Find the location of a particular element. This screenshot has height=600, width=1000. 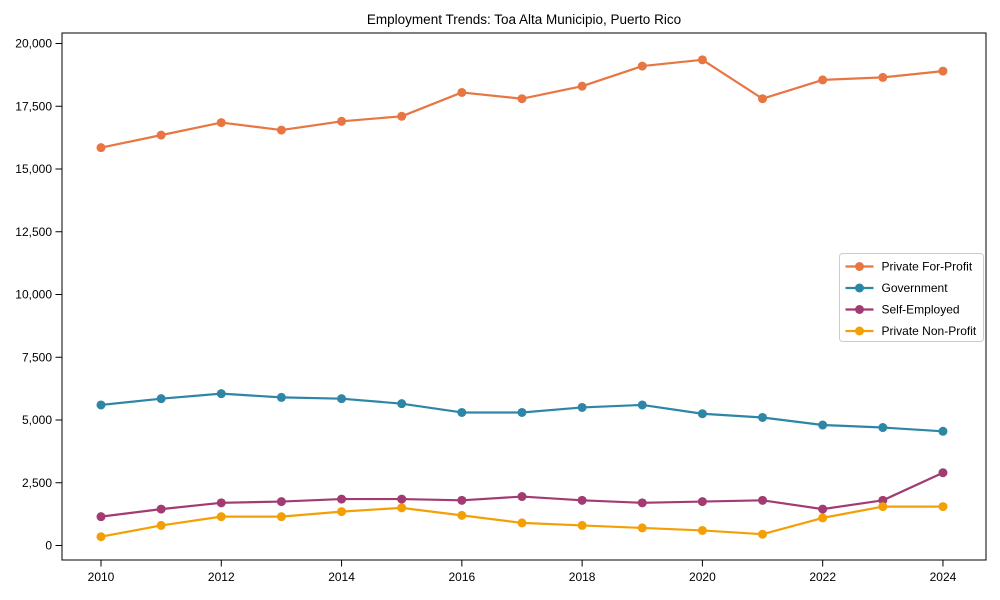

y-tick-label: 12,500 is located at coordinates (33, 232).